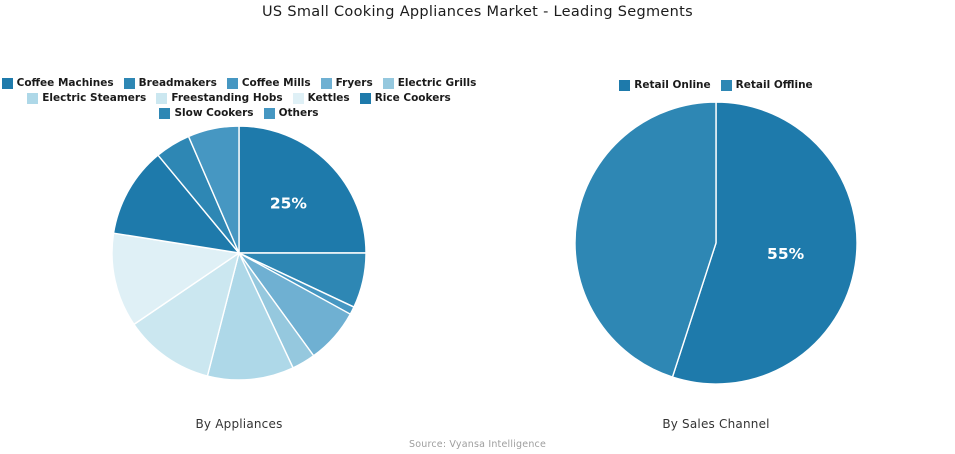  What do you see at coordinates (250, 316) in the screenshot?
I see `pie-slice-electric-steamers` at bounding box center [250, 316].